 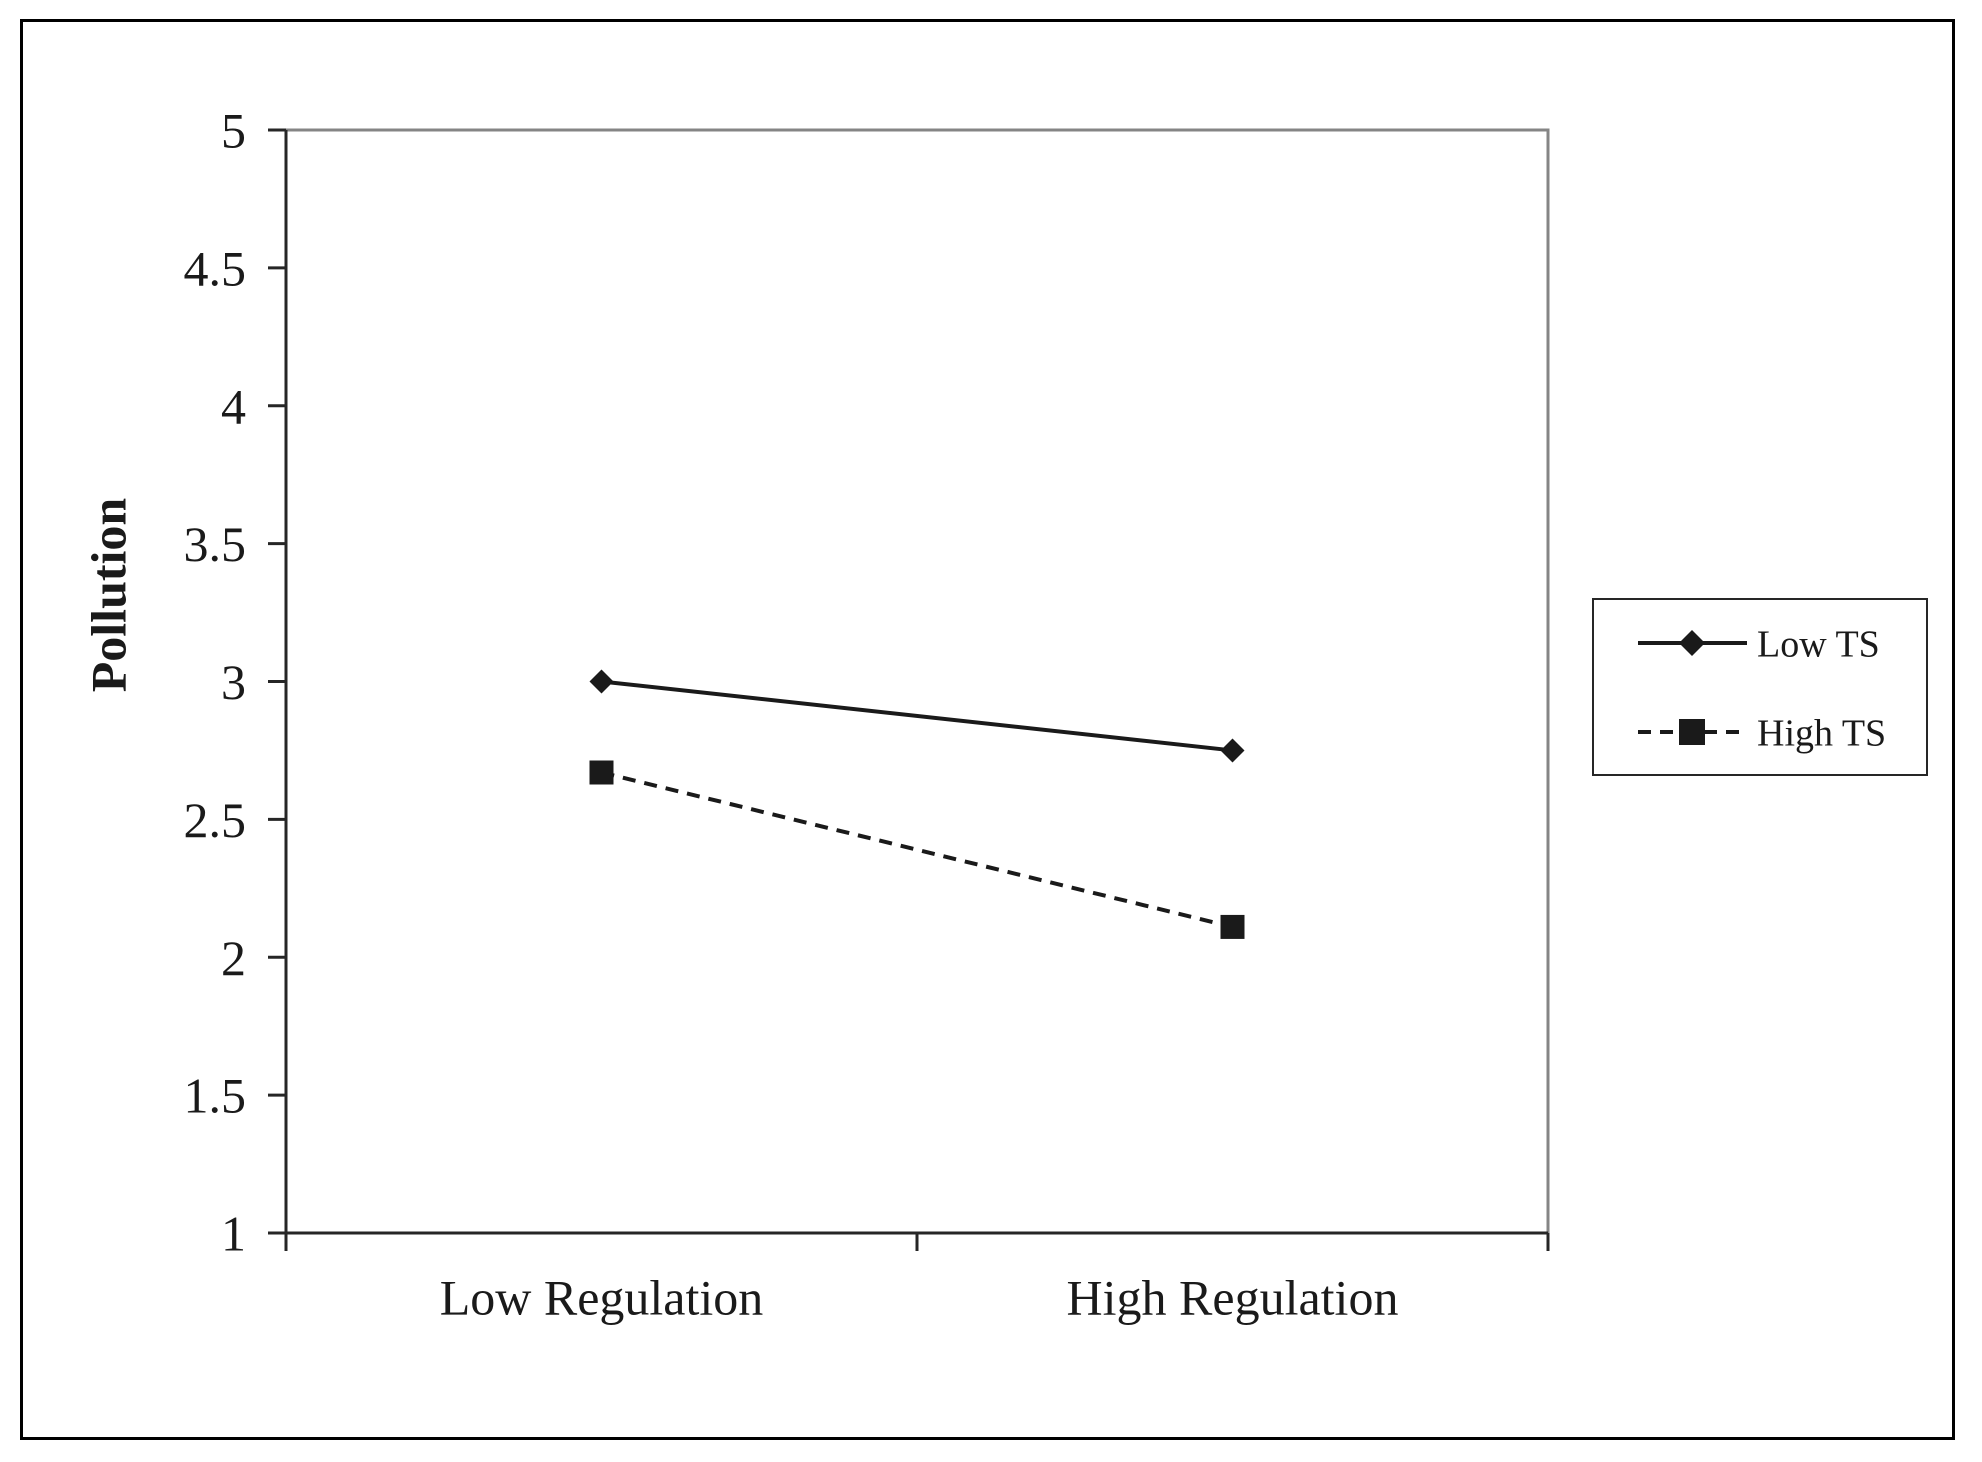 I want to click on y-tick-label: 4, so click(x=233, y=406).